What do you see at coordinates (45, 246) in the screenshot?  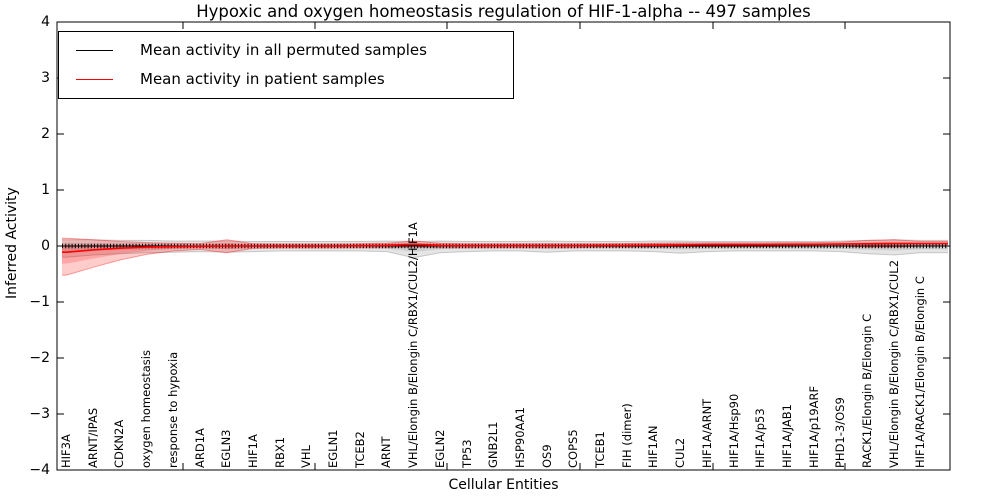 I see `y-tick-label: 0` at bounding box center [45, 246].